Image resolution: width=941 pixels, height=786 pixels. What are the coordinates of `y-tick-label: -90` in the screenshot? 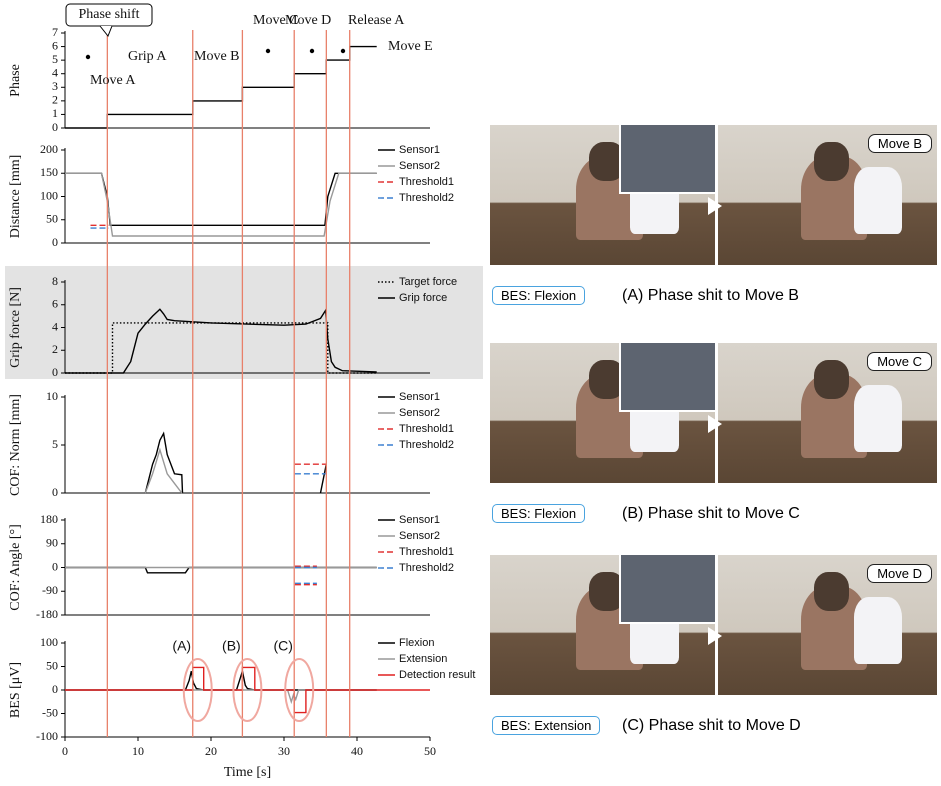 It's located at (50, 590).